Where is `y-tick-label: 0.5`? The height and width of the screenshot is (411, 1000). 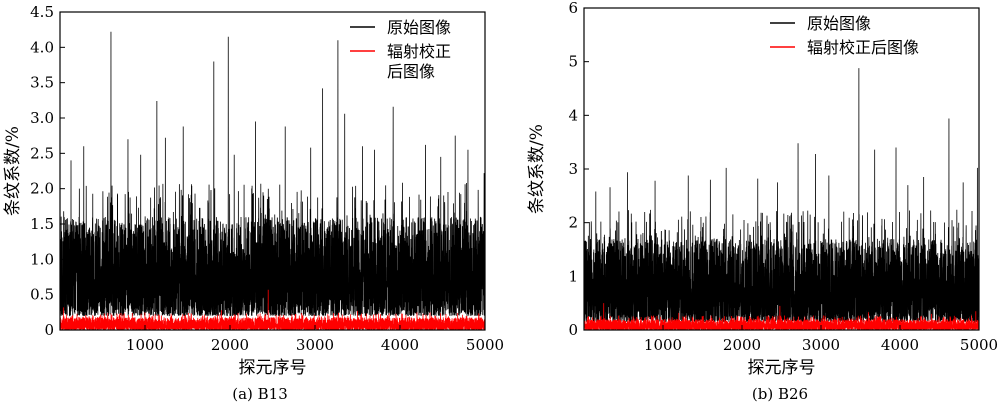
y-tick-label: 0.5 is located at coordinates (42, 295).